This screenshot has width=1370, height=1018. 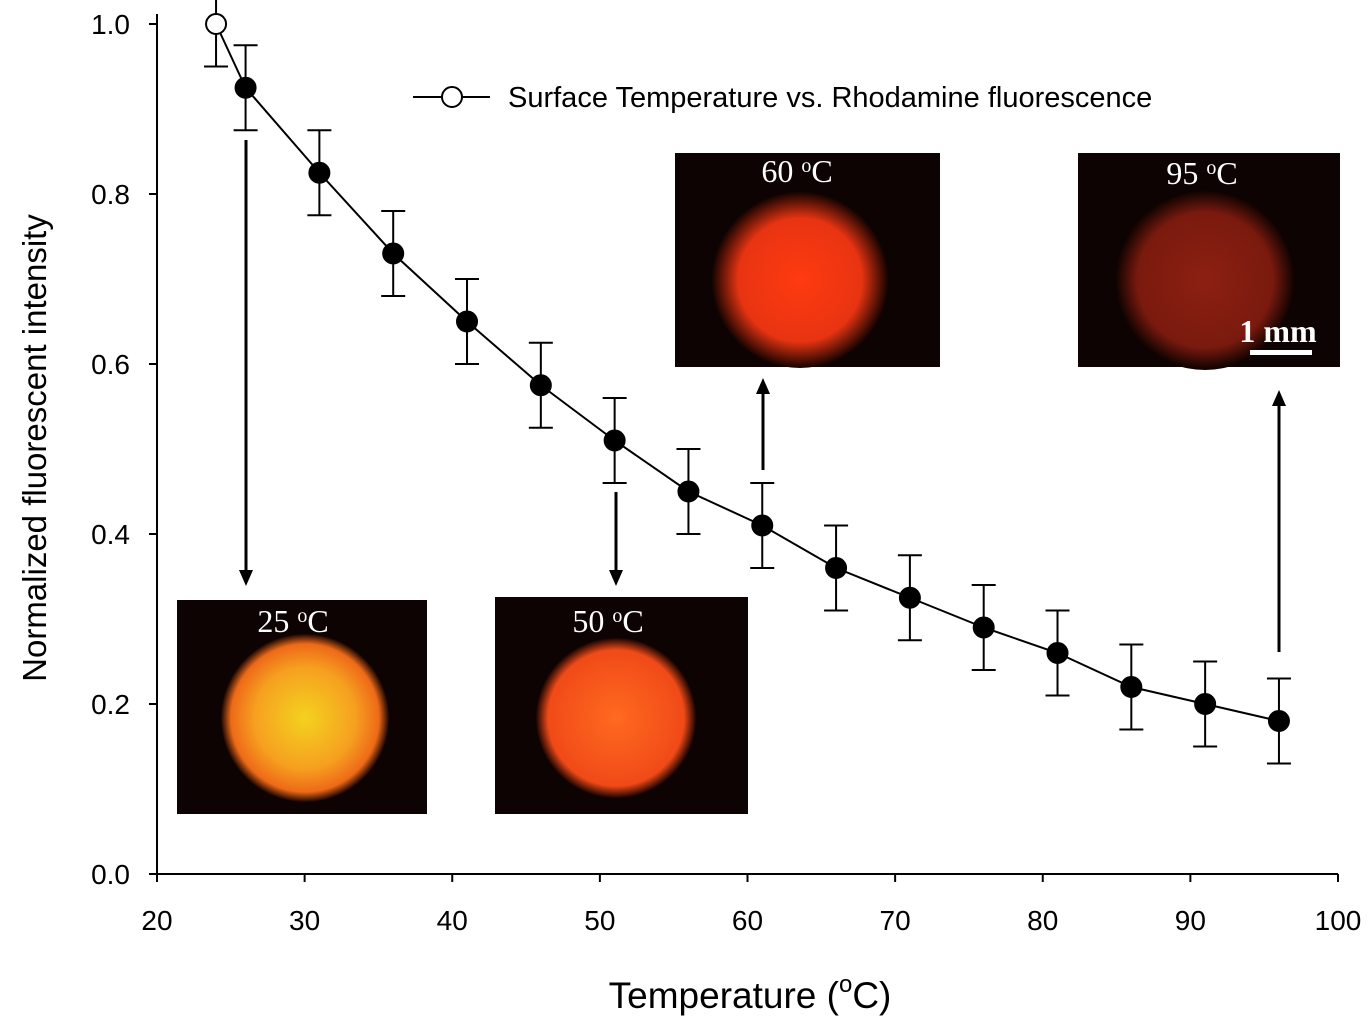 I want to click on x-tick-label: 20, so click(x=156, y=920).